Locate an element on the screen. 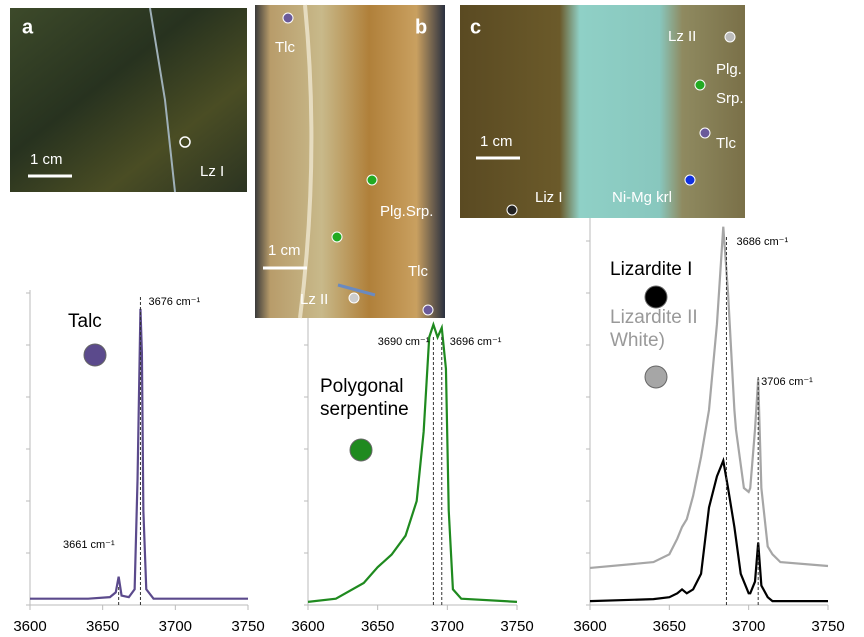 The height and width of the screenshot is (637, 864). legend-label: Lizardite II White) is located at coordinates (654, 329).